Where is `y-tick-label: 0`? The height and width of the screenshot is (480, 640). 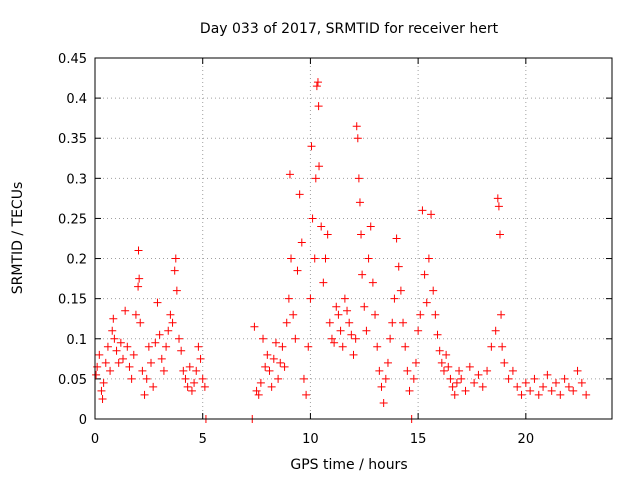 y-tick-label: 0 is located at coordinates (83, 420).